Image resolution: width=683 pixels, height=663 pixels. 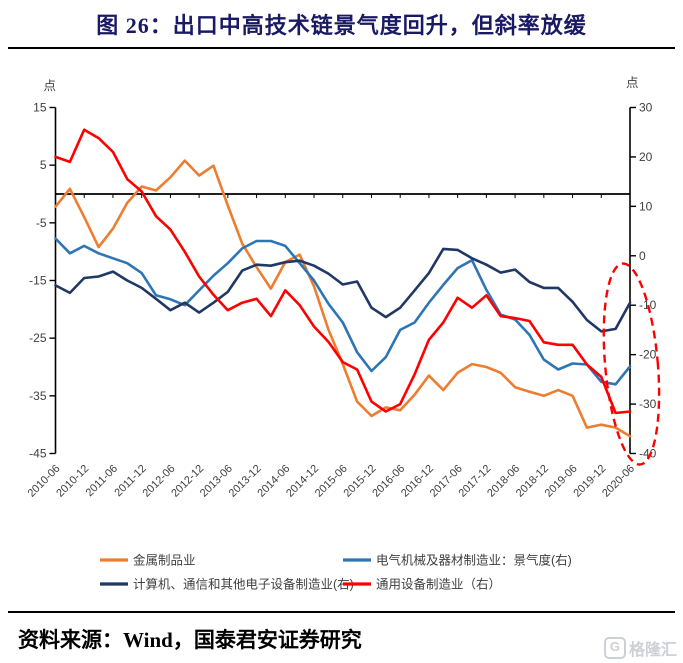 I want to click on legend-label-3: 通用设备制造业（右）, so click(x=438, y=584).